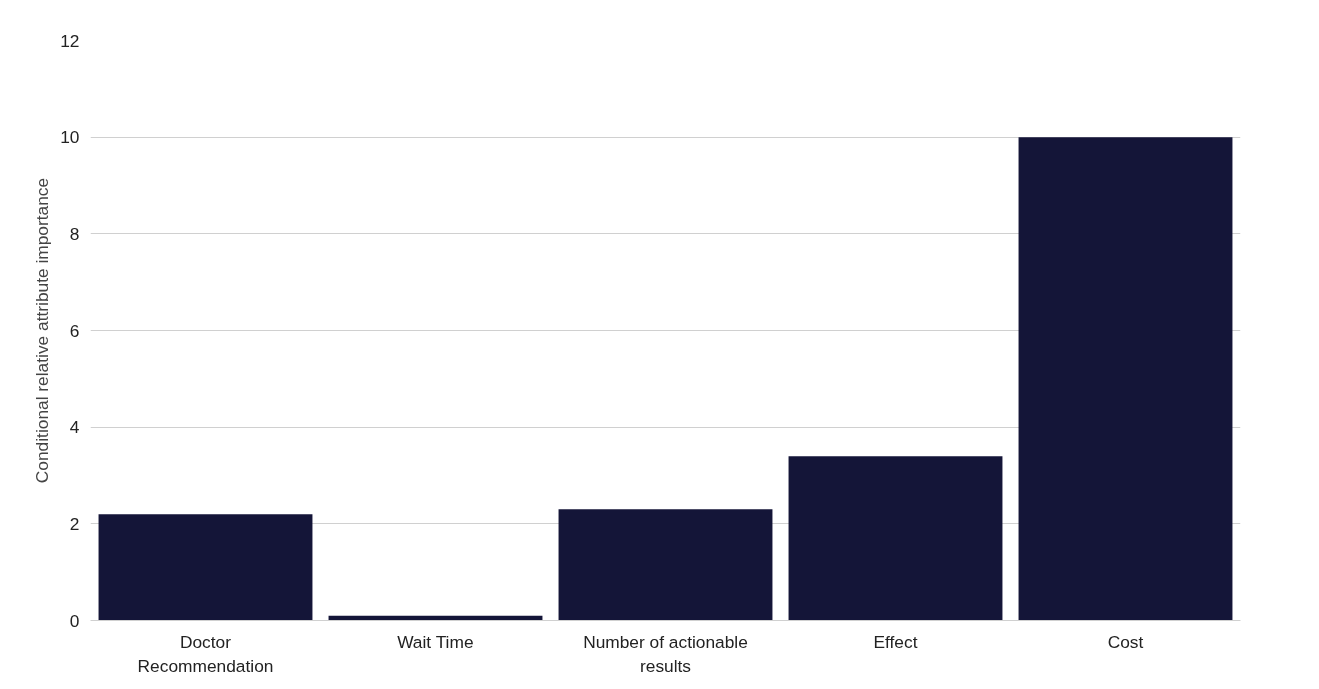  Describe the element at coordinates (74, 330) in the screenshot. I see `y-tick-label: 6` at that location.